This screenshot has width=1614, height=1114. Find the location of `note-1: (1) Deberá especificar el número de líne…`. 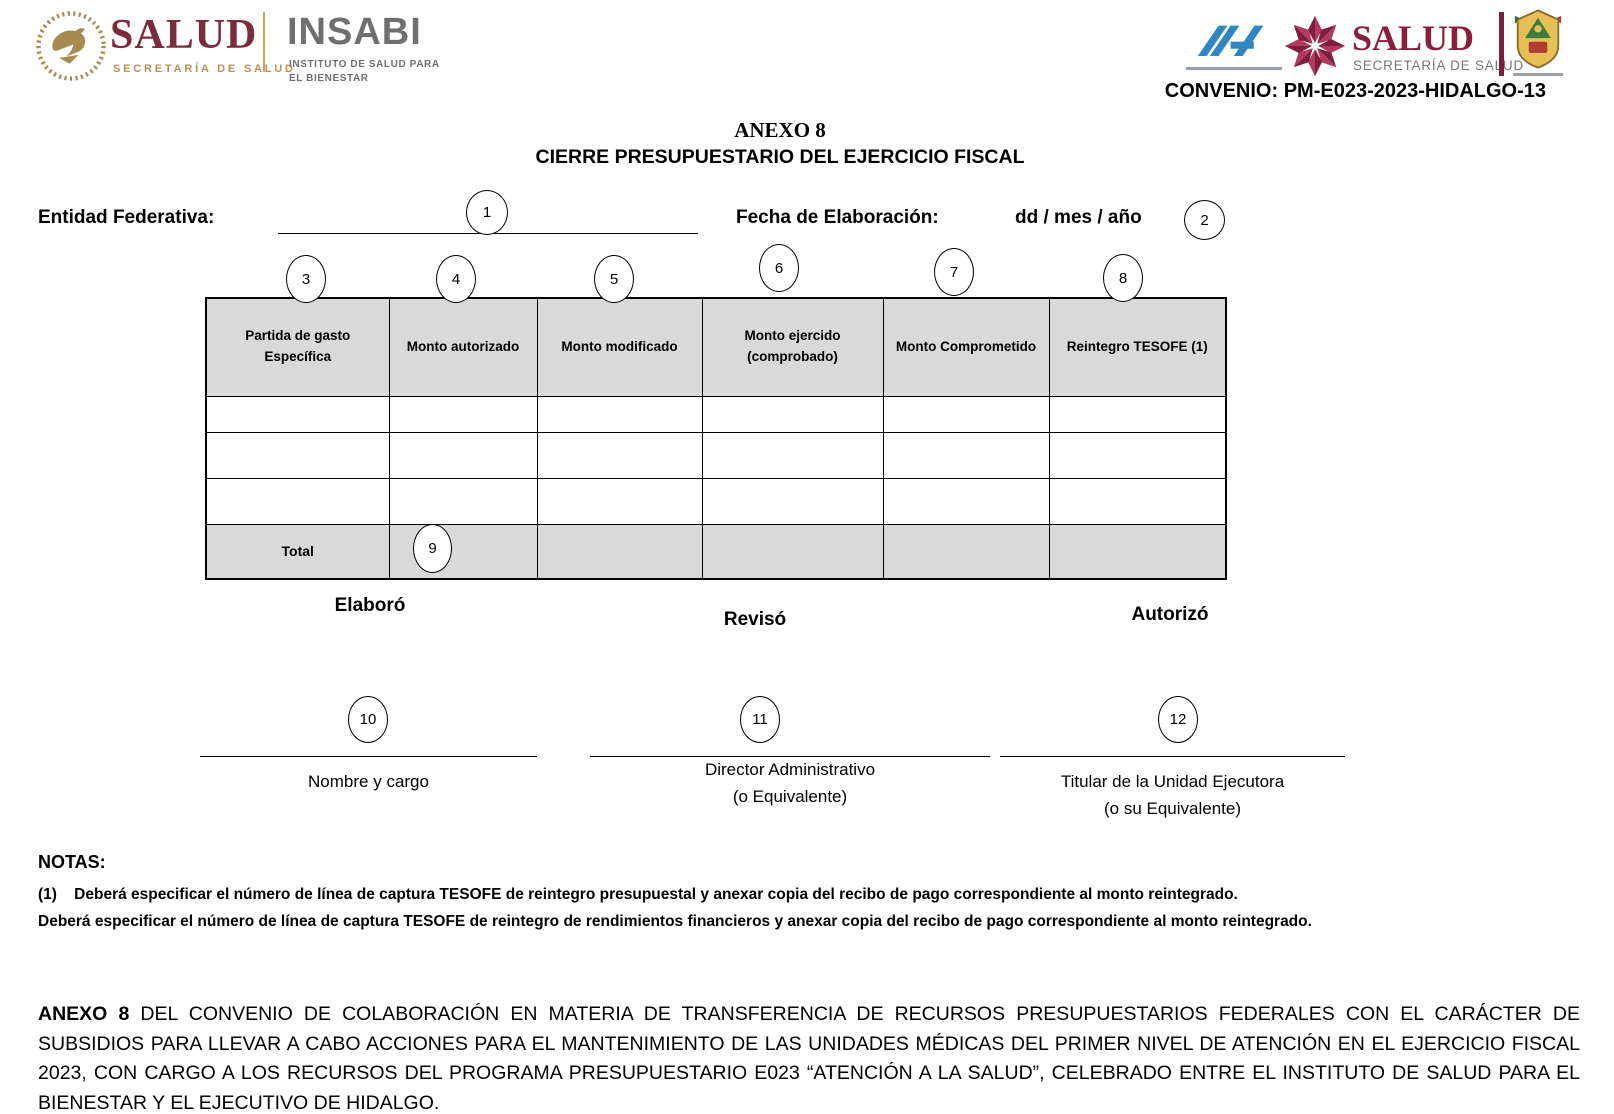

note-1: (1) Deberá especificar el número de líne… is located at coordinates (638, 894).